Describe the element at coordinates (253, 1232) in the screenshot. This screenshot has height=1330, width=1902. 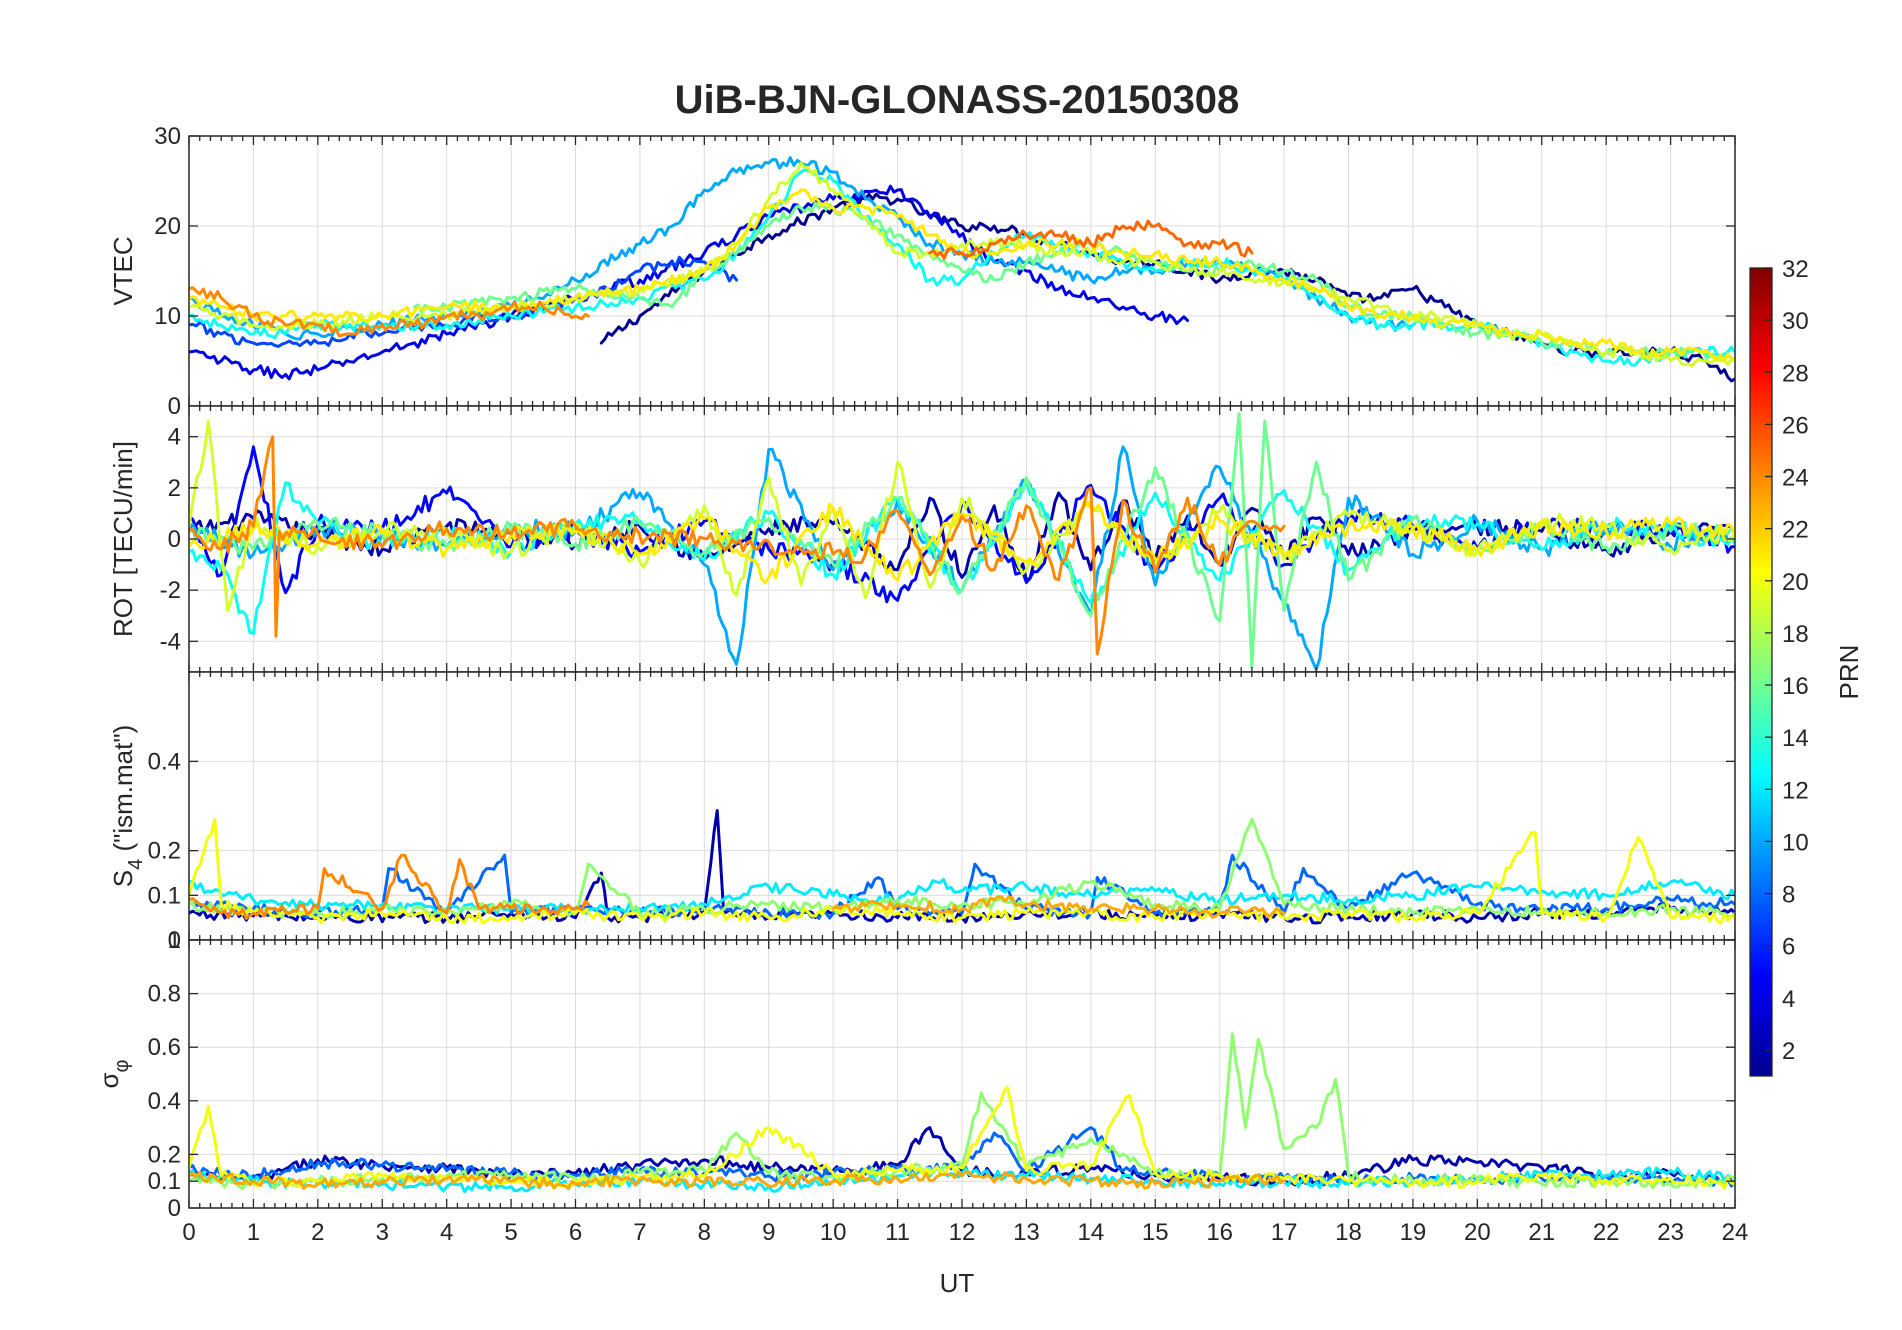
I see `x-tick-label: 1` at that location.